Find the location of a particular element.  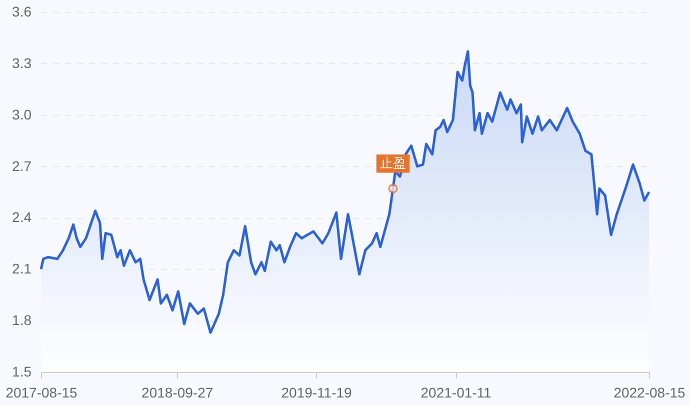

x-tick-label: 2019-11-19 is located at coordinates (316, 392).